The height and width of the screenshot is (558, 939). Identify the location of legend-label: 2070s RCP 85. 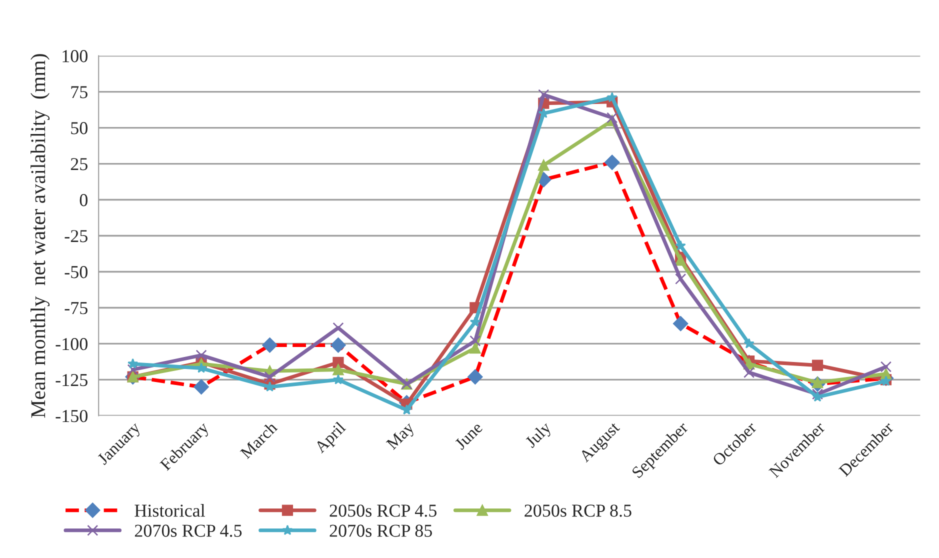
(381, 530).